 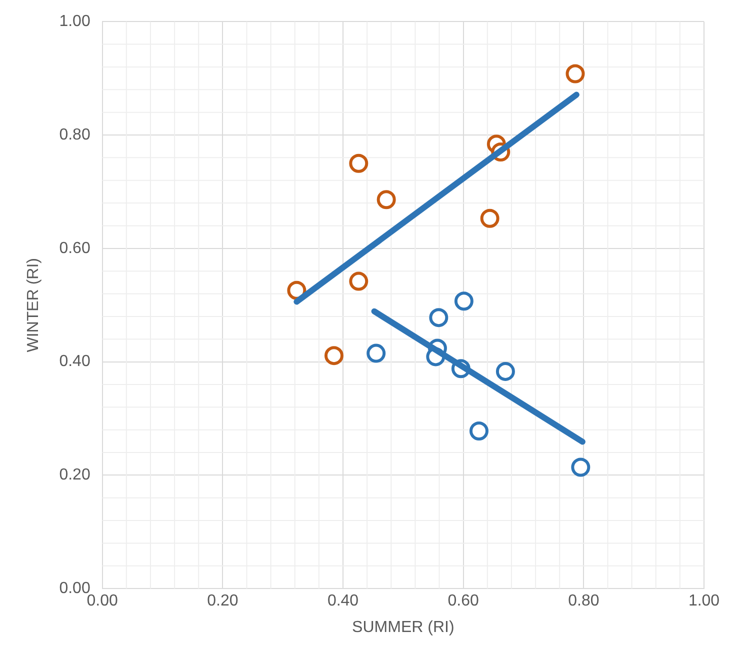 I want to click on y-tick-label: 0.60, so click(x=74, y=248).